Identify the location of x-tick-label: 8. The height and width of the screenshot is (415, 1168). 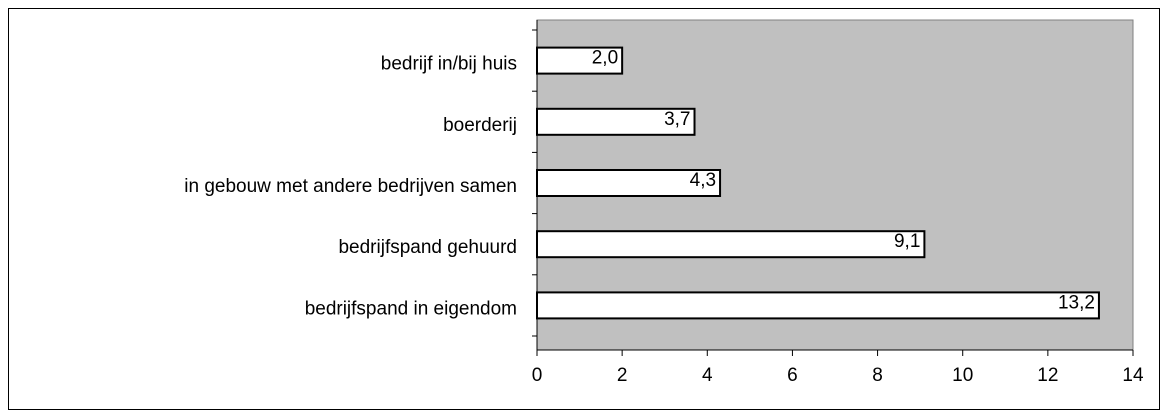
(877, 375).